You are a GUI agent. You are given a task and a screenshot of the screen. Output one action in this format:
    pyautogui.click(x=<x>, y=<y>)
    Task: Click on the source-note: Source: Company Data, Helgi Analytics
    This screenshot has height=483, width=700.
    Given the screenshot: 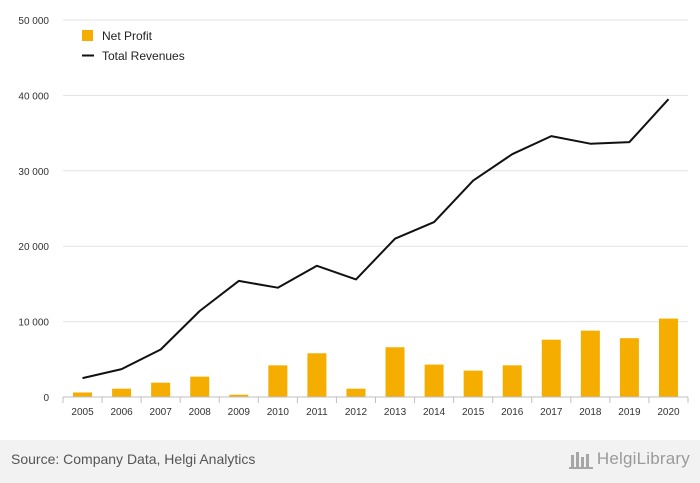 What is the action you would take?
    pyautogui.click(x=133, y=459)
    